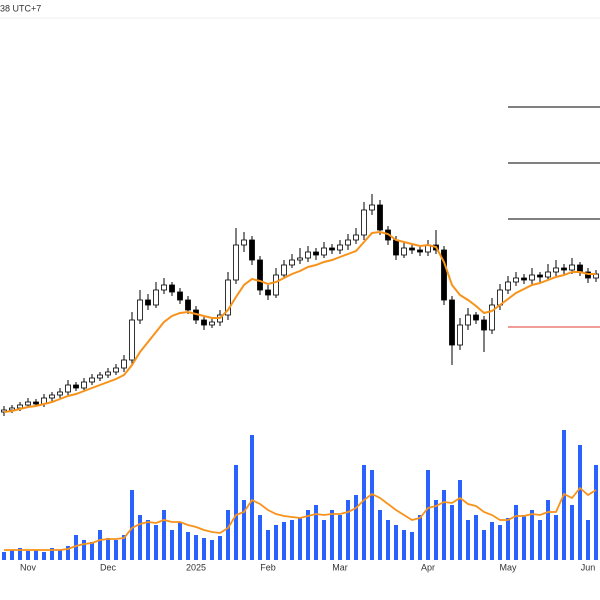 The width and height of the screenshot is (600, 600). Describe the element at coordinates (196, 567) in the screenshot. I see `x-tick-label: 2025` at that location.